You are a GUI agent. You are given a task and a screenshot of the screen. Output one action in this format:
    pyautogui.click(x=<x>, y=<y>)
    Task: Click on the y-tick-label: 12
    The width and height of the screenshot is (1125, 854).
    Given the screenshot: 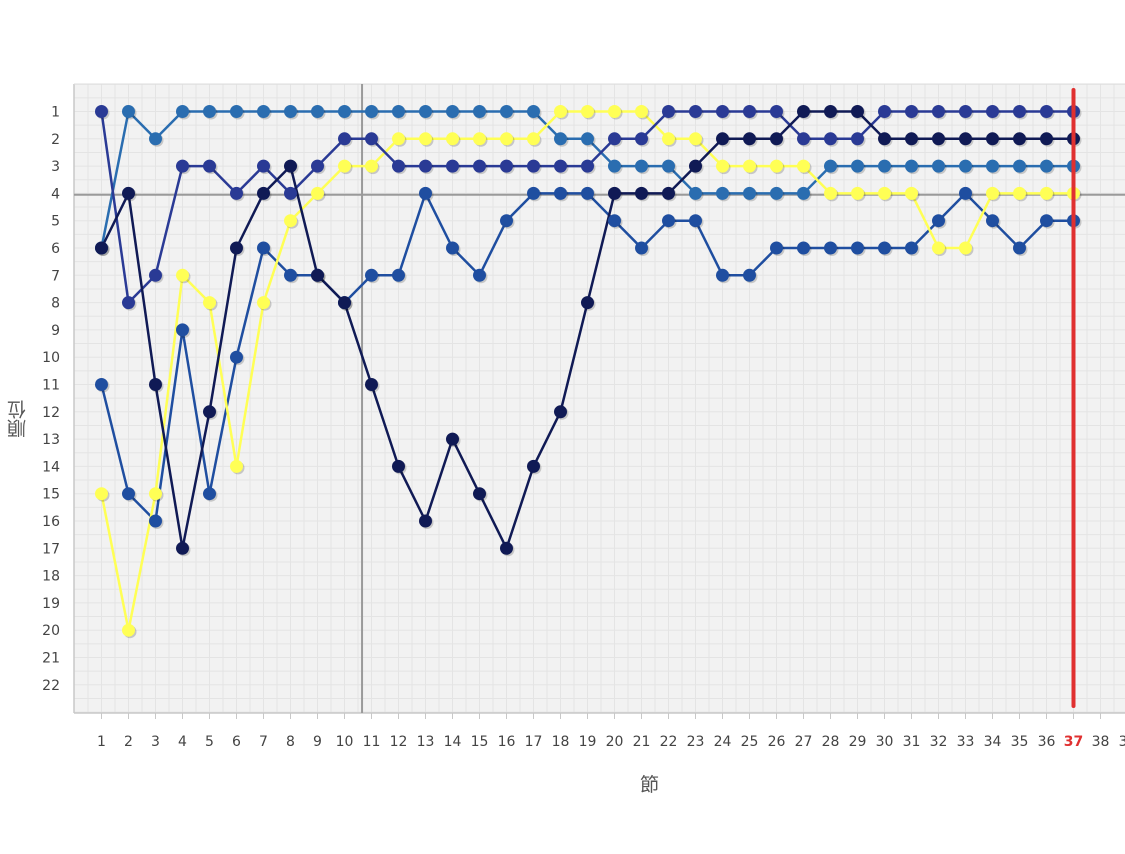 What is the action you would take?
    pyautogui.click(x=51, y=413)
    